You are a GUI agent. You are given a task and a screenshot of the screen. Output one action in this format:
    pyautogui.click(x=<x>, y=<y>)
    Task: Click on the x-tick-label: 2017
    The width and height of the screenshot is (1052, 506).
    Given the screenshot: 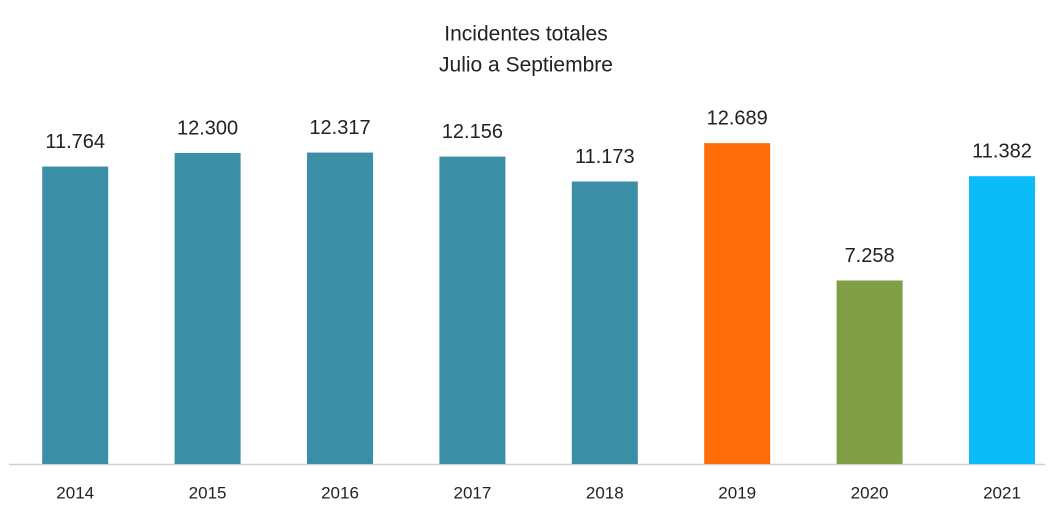 What is the action you would take?
    pyautogui.click(x=472, y=492)
    